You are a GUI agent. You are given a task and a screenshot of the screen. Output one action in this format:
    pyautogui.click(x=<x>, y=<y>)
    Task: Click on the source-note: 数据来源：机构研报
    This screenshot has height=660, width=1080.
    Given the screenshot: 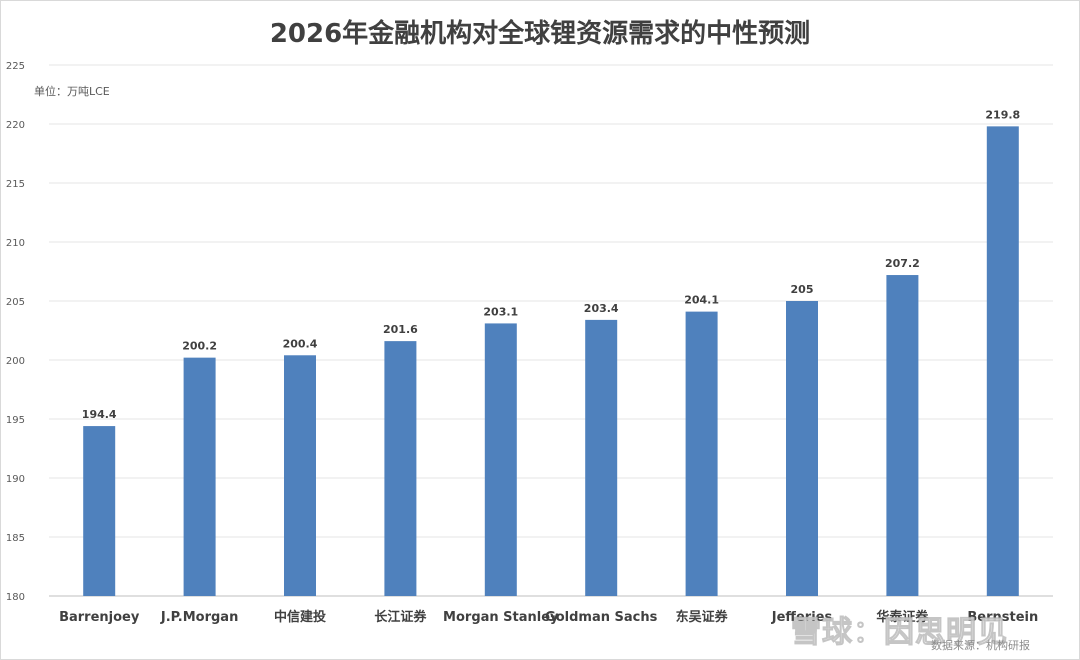 What is the action you would take?
    pyautogui.click(x=980, y=645)
    